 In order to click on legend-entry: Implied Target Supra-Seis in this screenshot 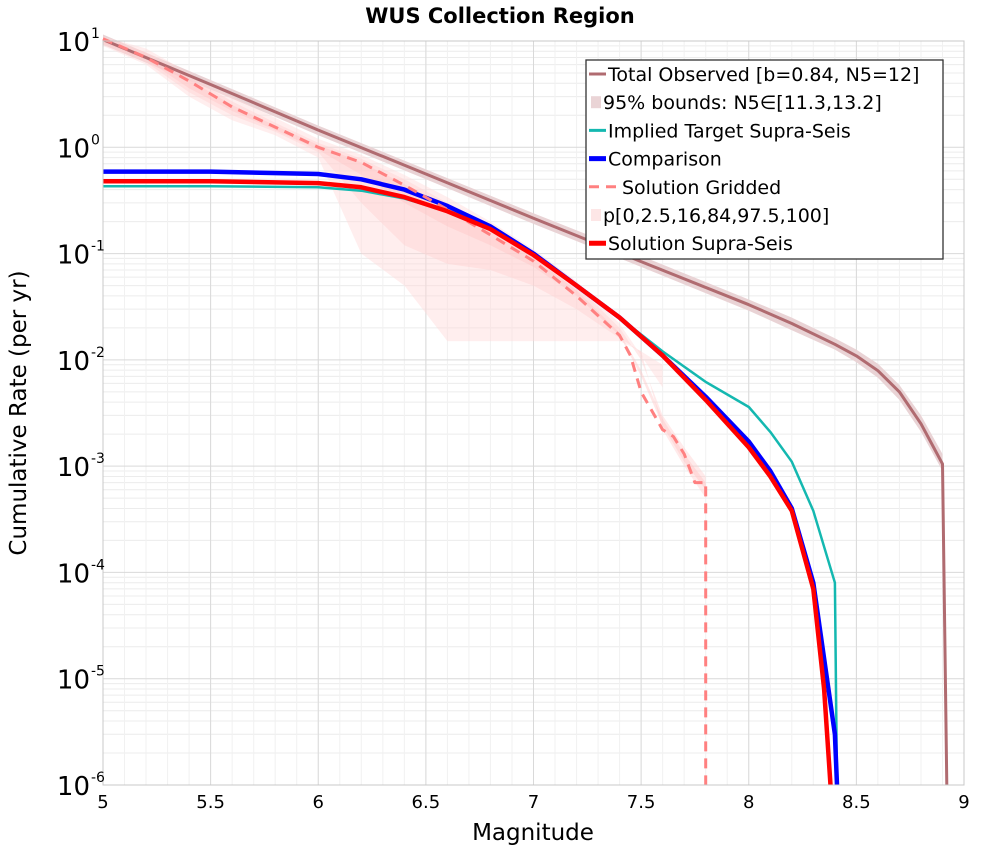, I will do `click(720, 131)`.